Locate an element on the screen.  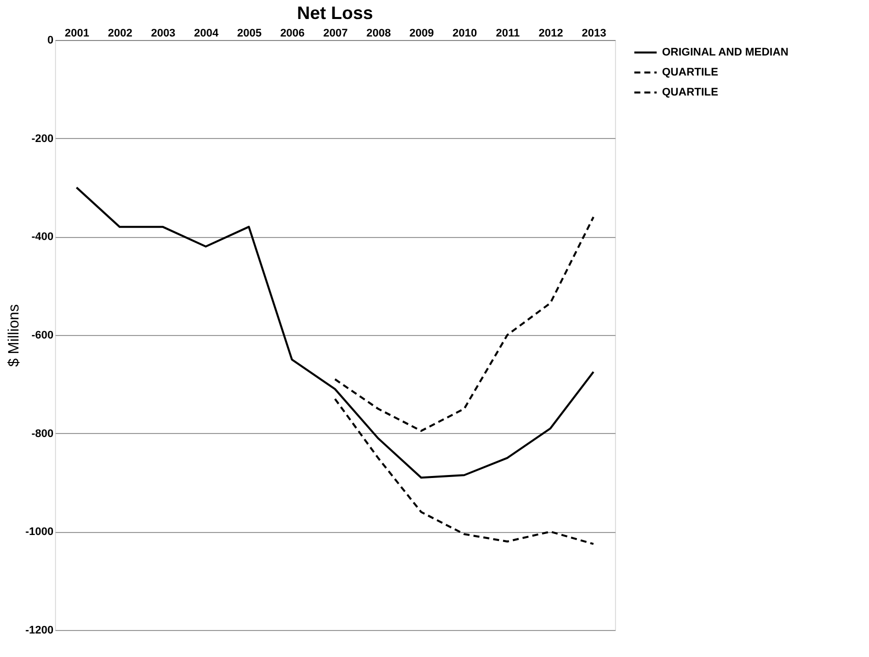
y-tick-label: -1000 is located at coordinates (39, 532).